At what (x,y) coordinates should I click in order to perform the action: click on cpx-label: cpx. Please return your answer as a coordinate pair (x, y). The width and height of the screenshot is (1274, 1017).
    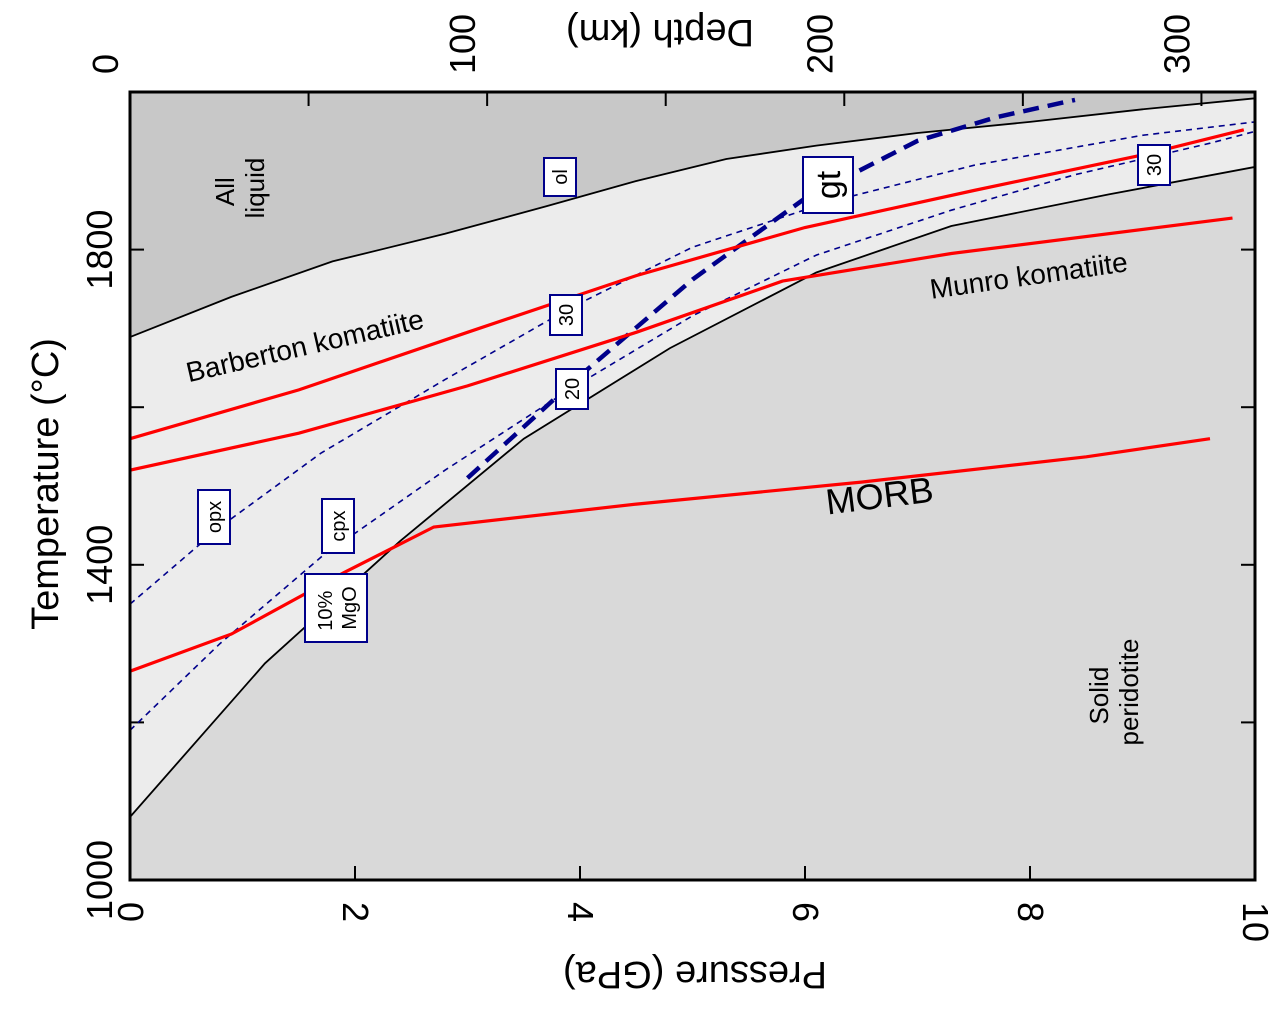
    Looking at the image, I should click on (339, 525).